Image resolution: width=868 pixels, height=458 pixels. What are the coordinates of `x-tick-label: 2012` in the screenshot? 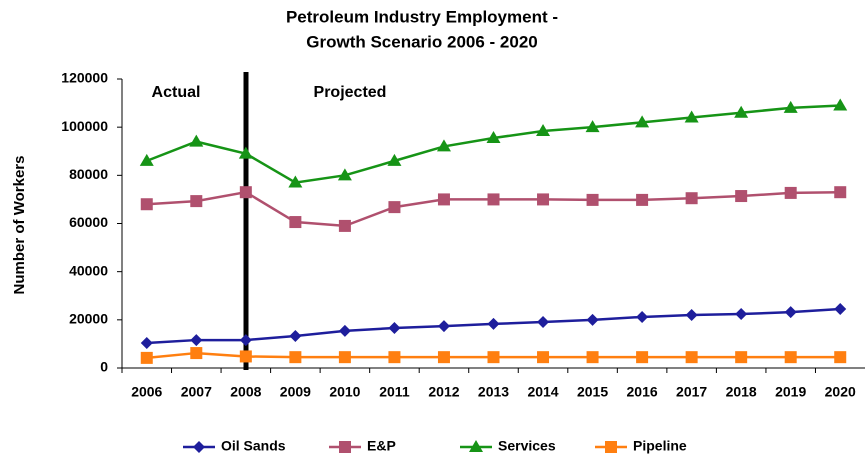 It's located at (443, 392).